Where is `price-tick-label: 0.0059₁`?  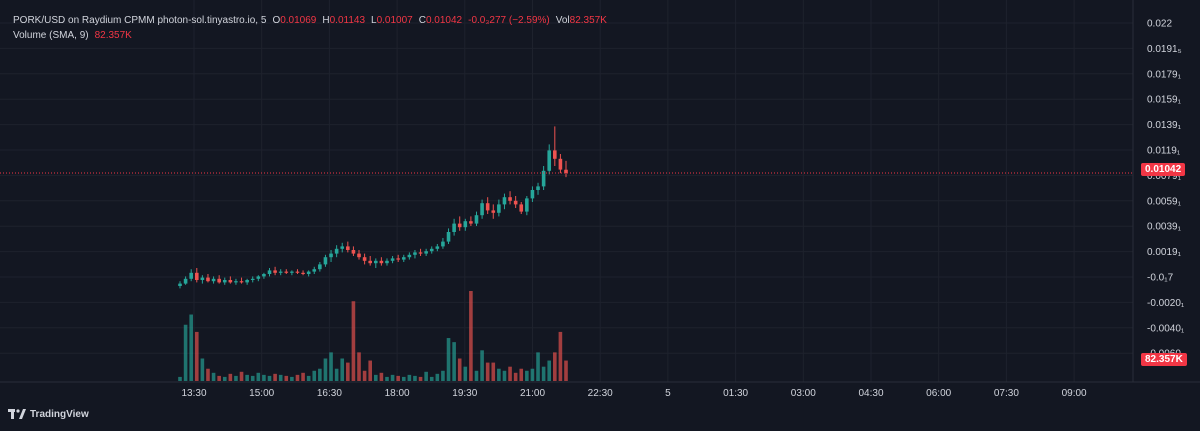
price-tick-label: 0.0059₁ is located at coordinates (1164, 201).